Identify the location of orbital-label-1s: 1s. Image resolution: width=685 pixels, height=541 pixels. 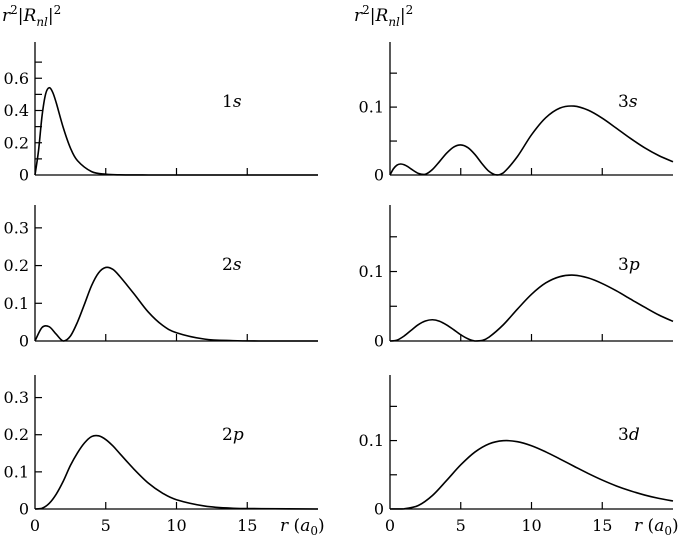
(232, 102).